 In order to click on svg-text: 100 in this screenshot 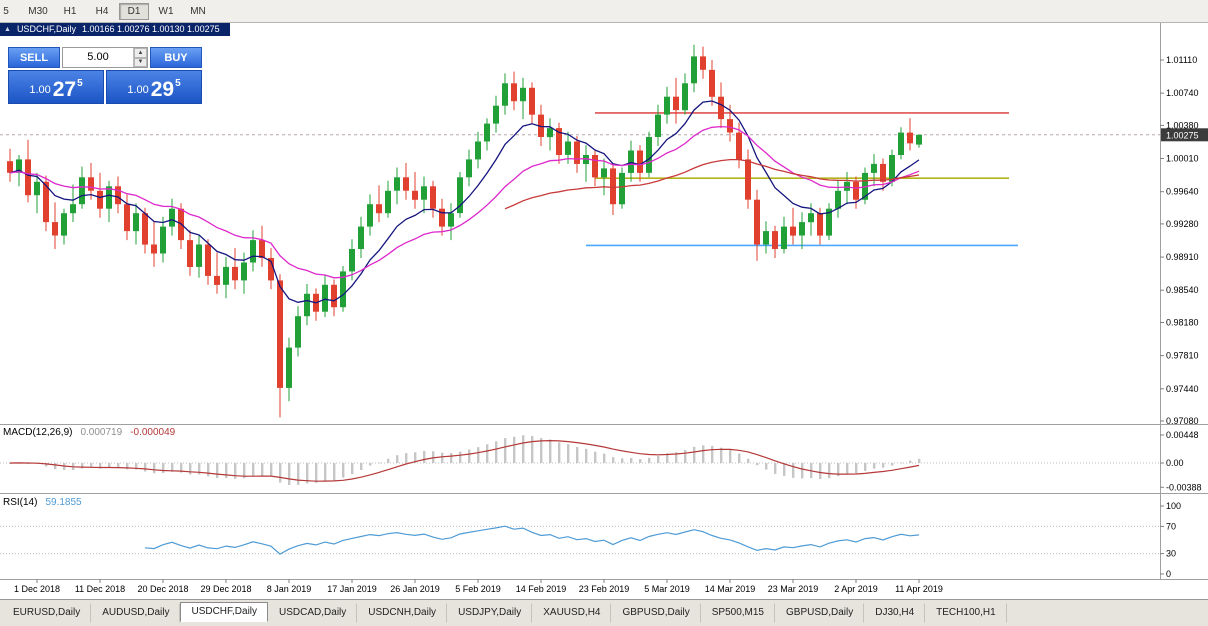, I will do `click(1173, 506)`.